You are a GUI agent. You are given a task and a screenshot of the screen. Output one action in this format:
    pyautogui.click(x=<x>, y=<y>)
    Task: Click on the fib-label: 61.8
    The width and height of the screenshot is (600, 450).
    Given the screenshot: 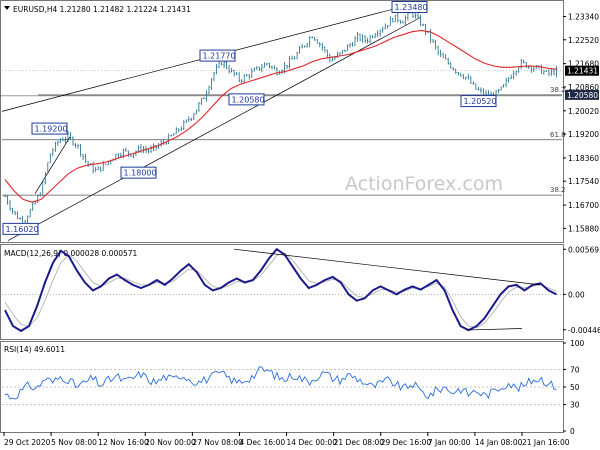 What is the action you would take?
    pyautogui.click(x=558, y=135)
    